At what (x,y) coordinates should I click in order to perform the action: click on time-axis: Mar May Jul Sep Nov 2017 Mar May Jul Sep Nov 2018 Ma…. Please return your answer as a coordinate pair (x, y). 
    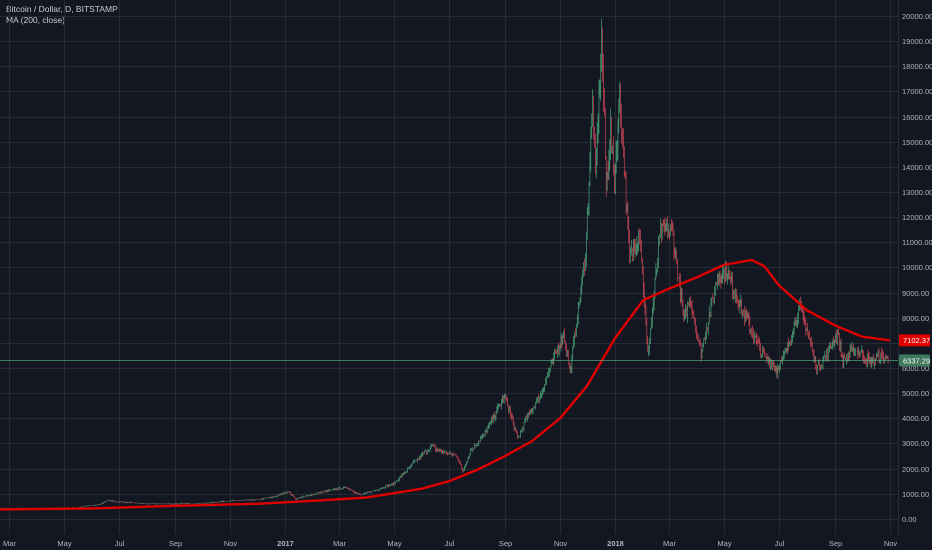
    Looking at the image, I should click on (450, 543).